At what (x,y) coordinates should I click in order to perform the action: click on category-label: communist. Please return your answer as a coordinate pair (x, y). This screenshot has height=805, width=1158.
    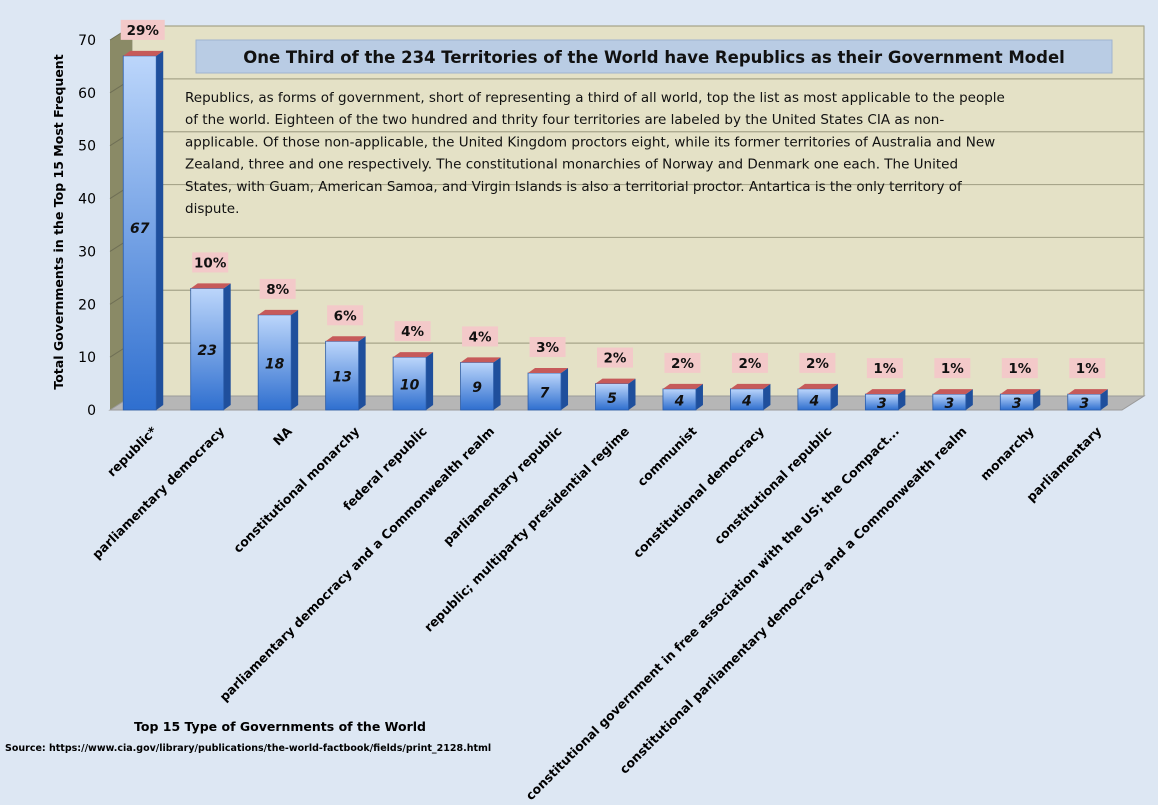
    Looking at the image, I should click on (666, 455).